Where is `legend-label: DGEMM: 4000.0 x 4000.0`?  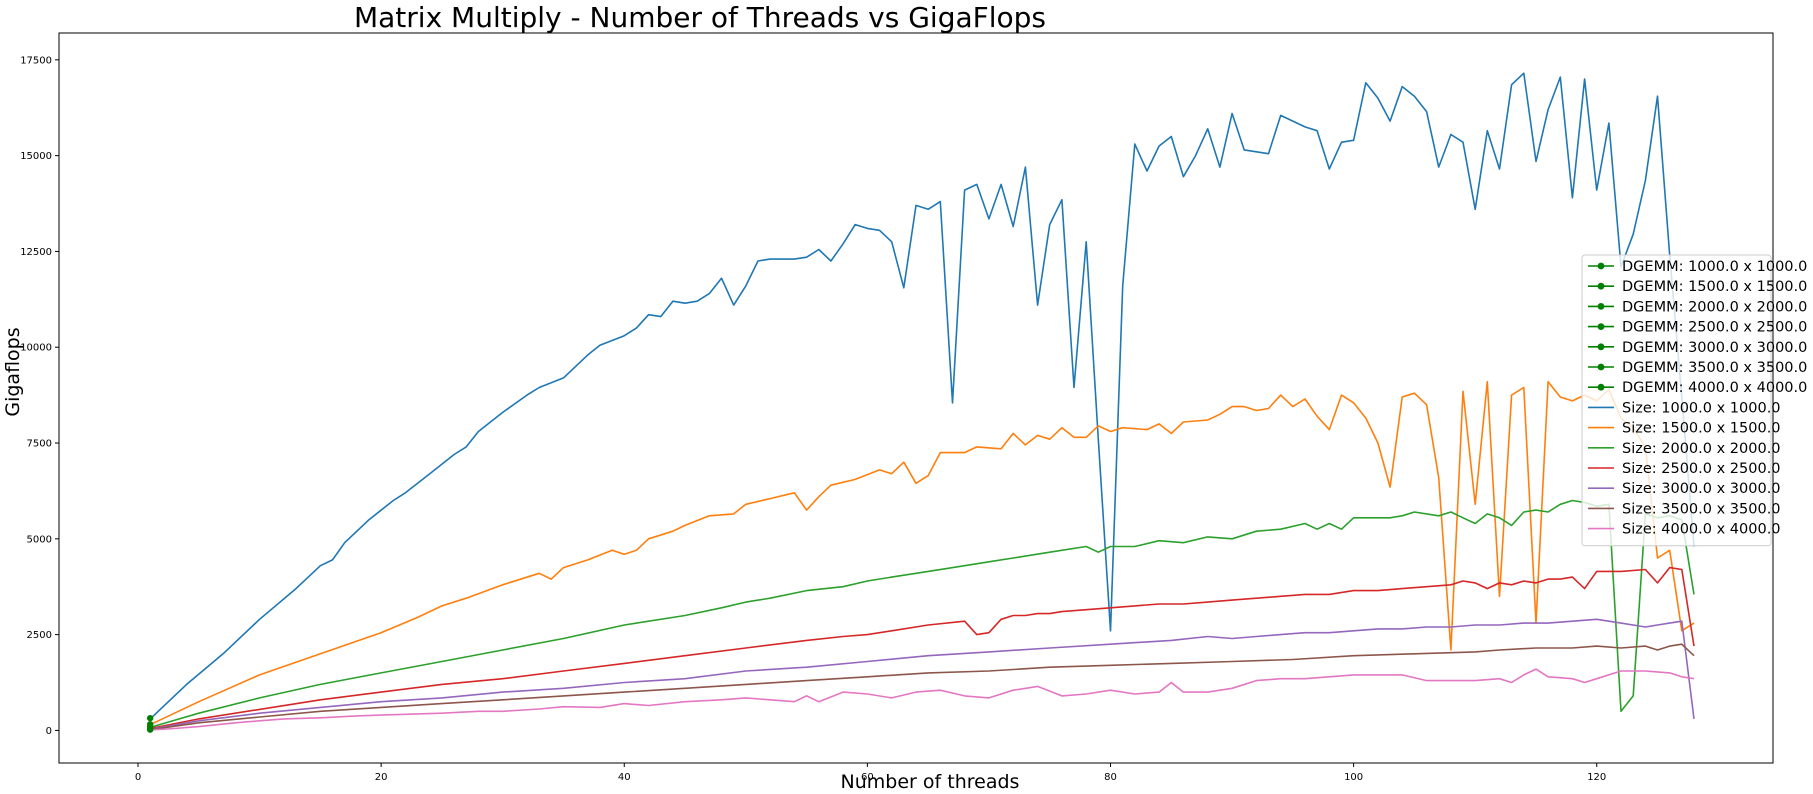
legend-label: DGEMM: 4000.0 x 4000.0 is located at coordinates (1714, 388).